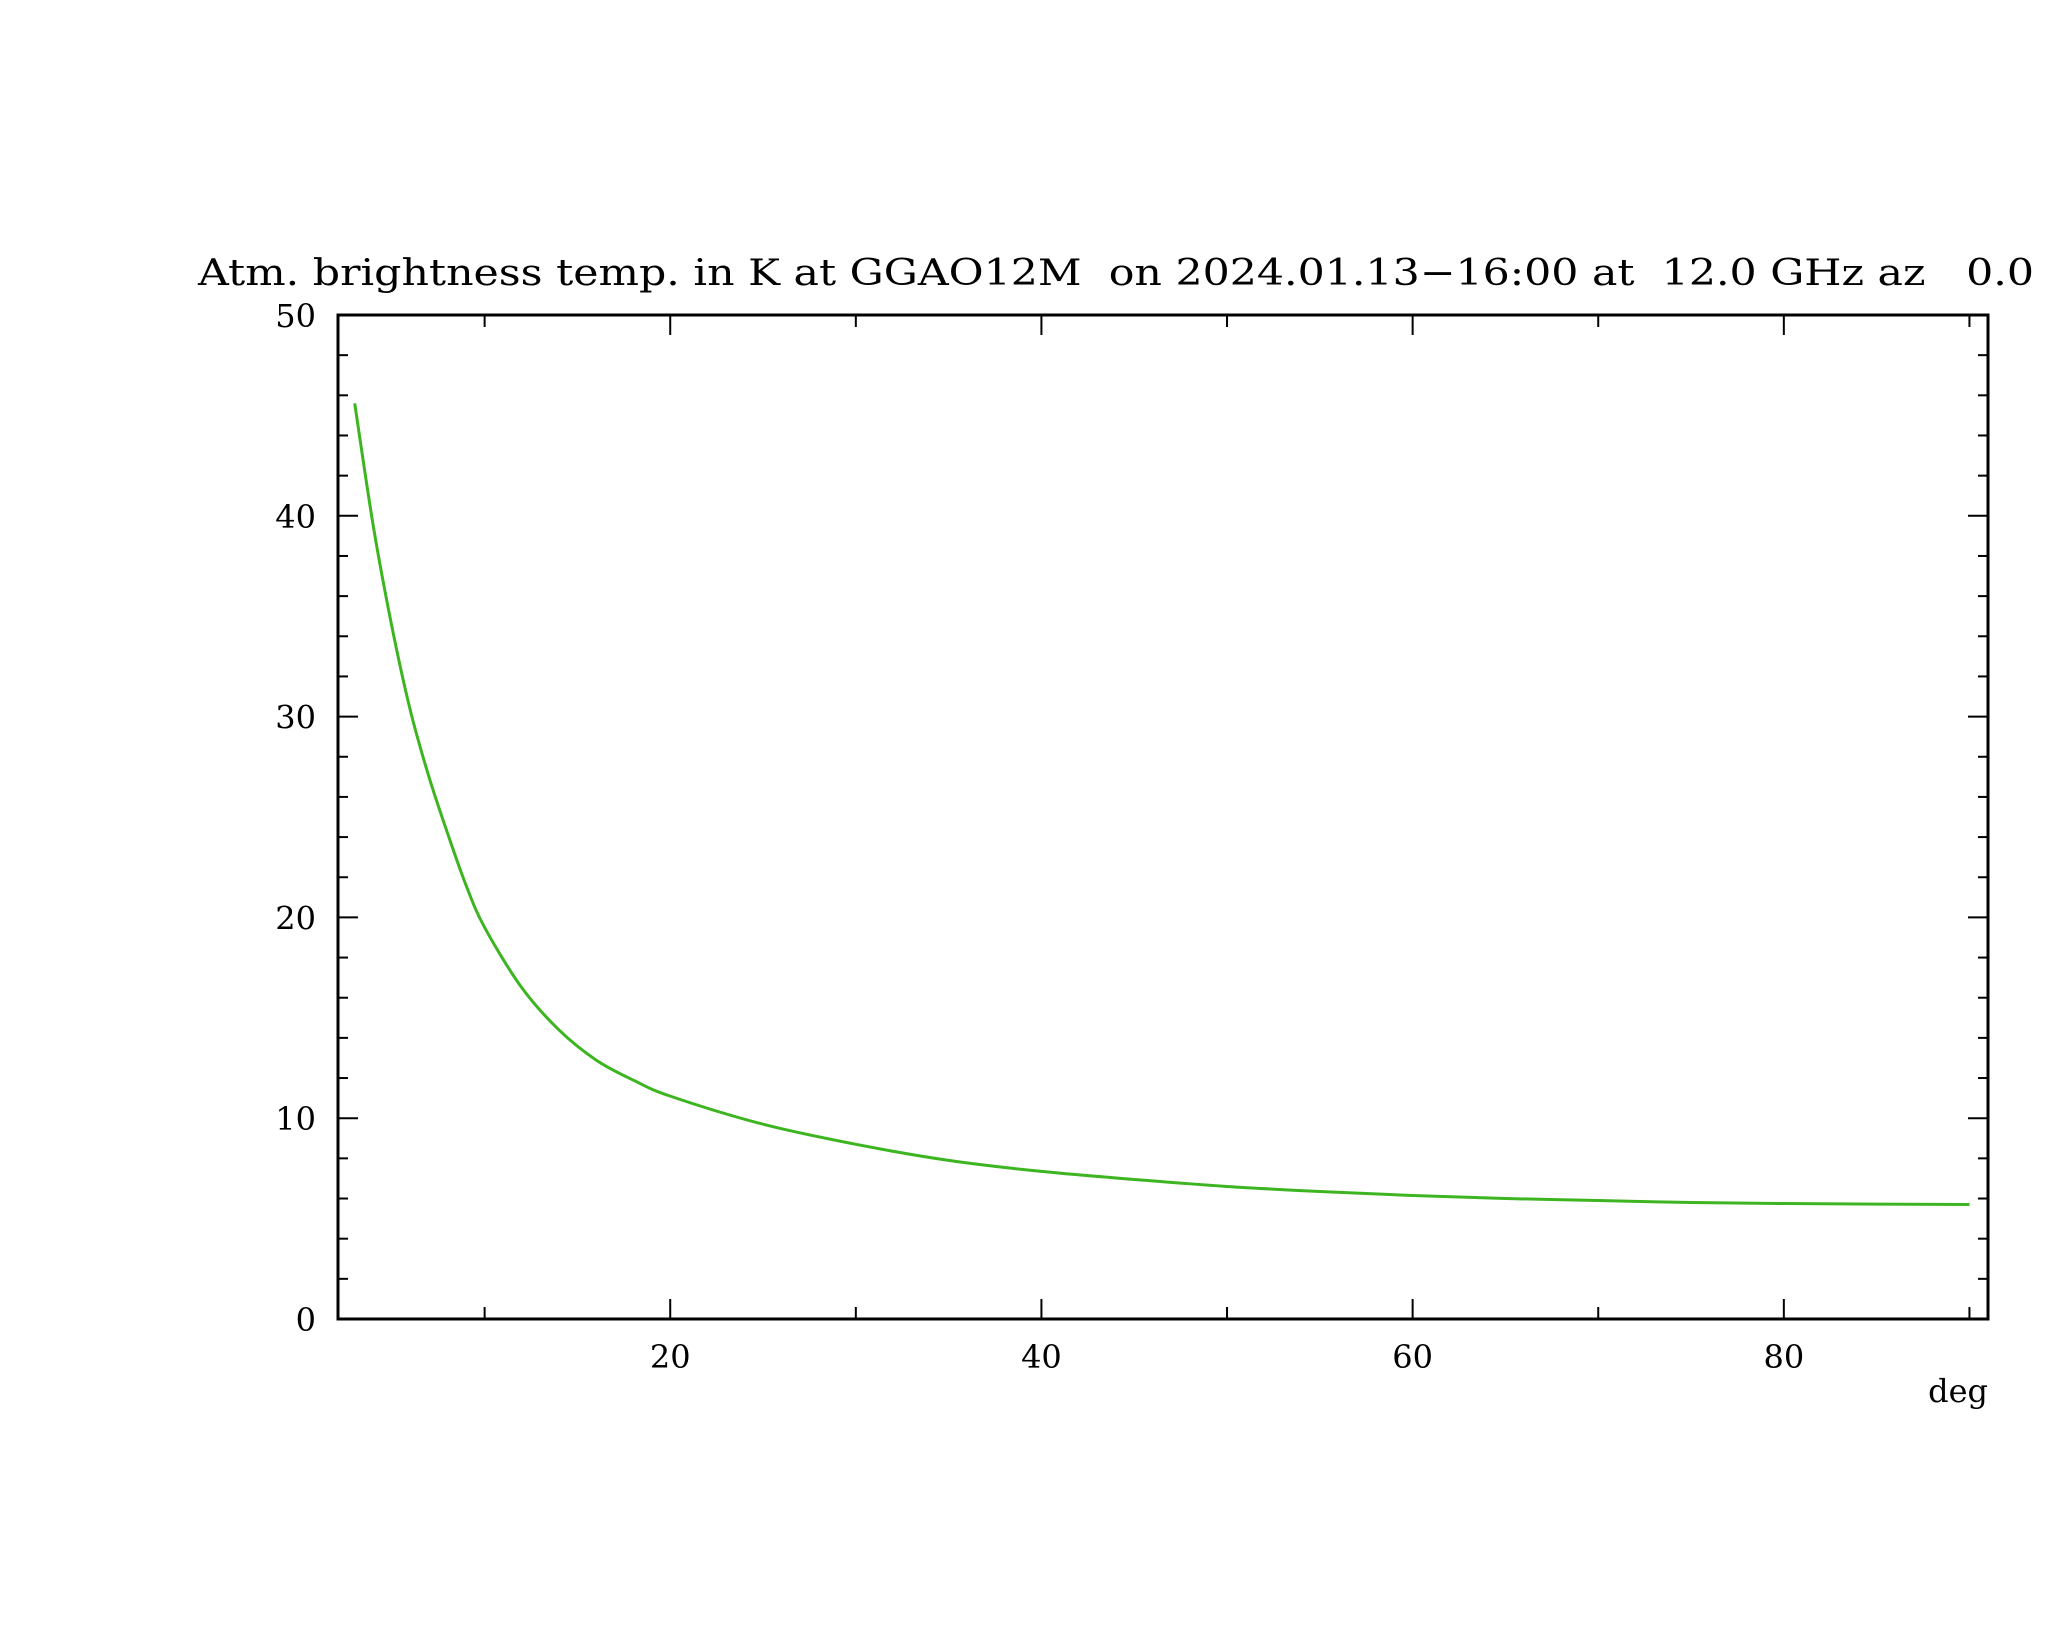 This screenshot has height=1635, width=2048. I want to click on y-tick-label: 40, so click(295, 517).